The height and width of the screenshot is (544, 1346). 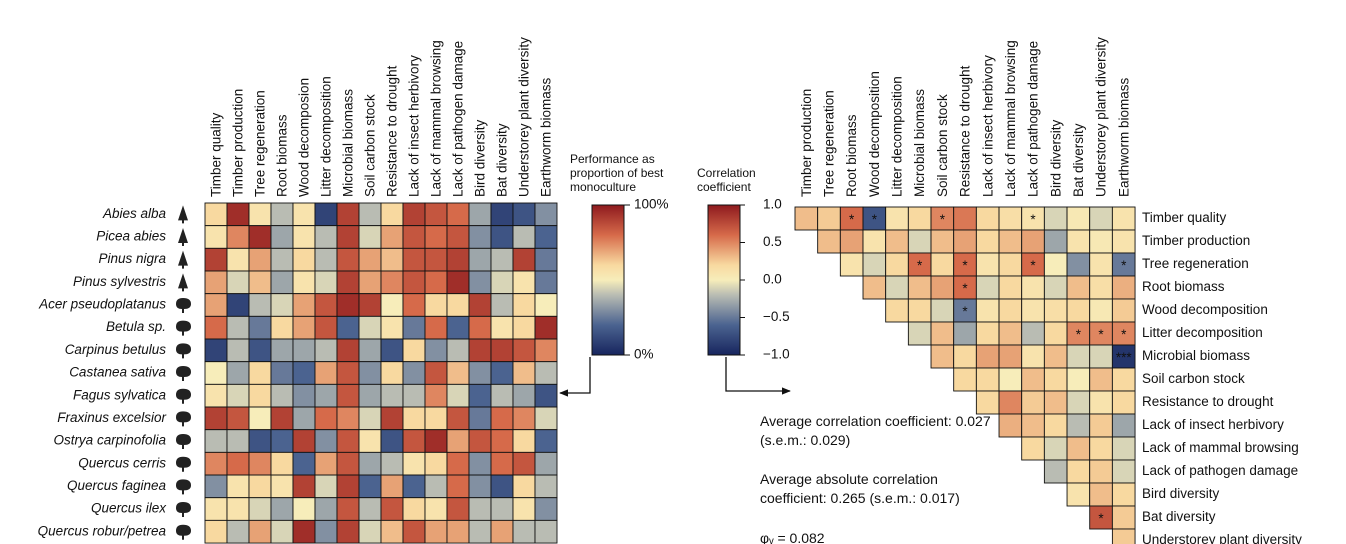 What do you see at coordinates (1196, 355) in the screenshot?
I see `row-label: Microbial biomass` at bounding box center [1196, 355].